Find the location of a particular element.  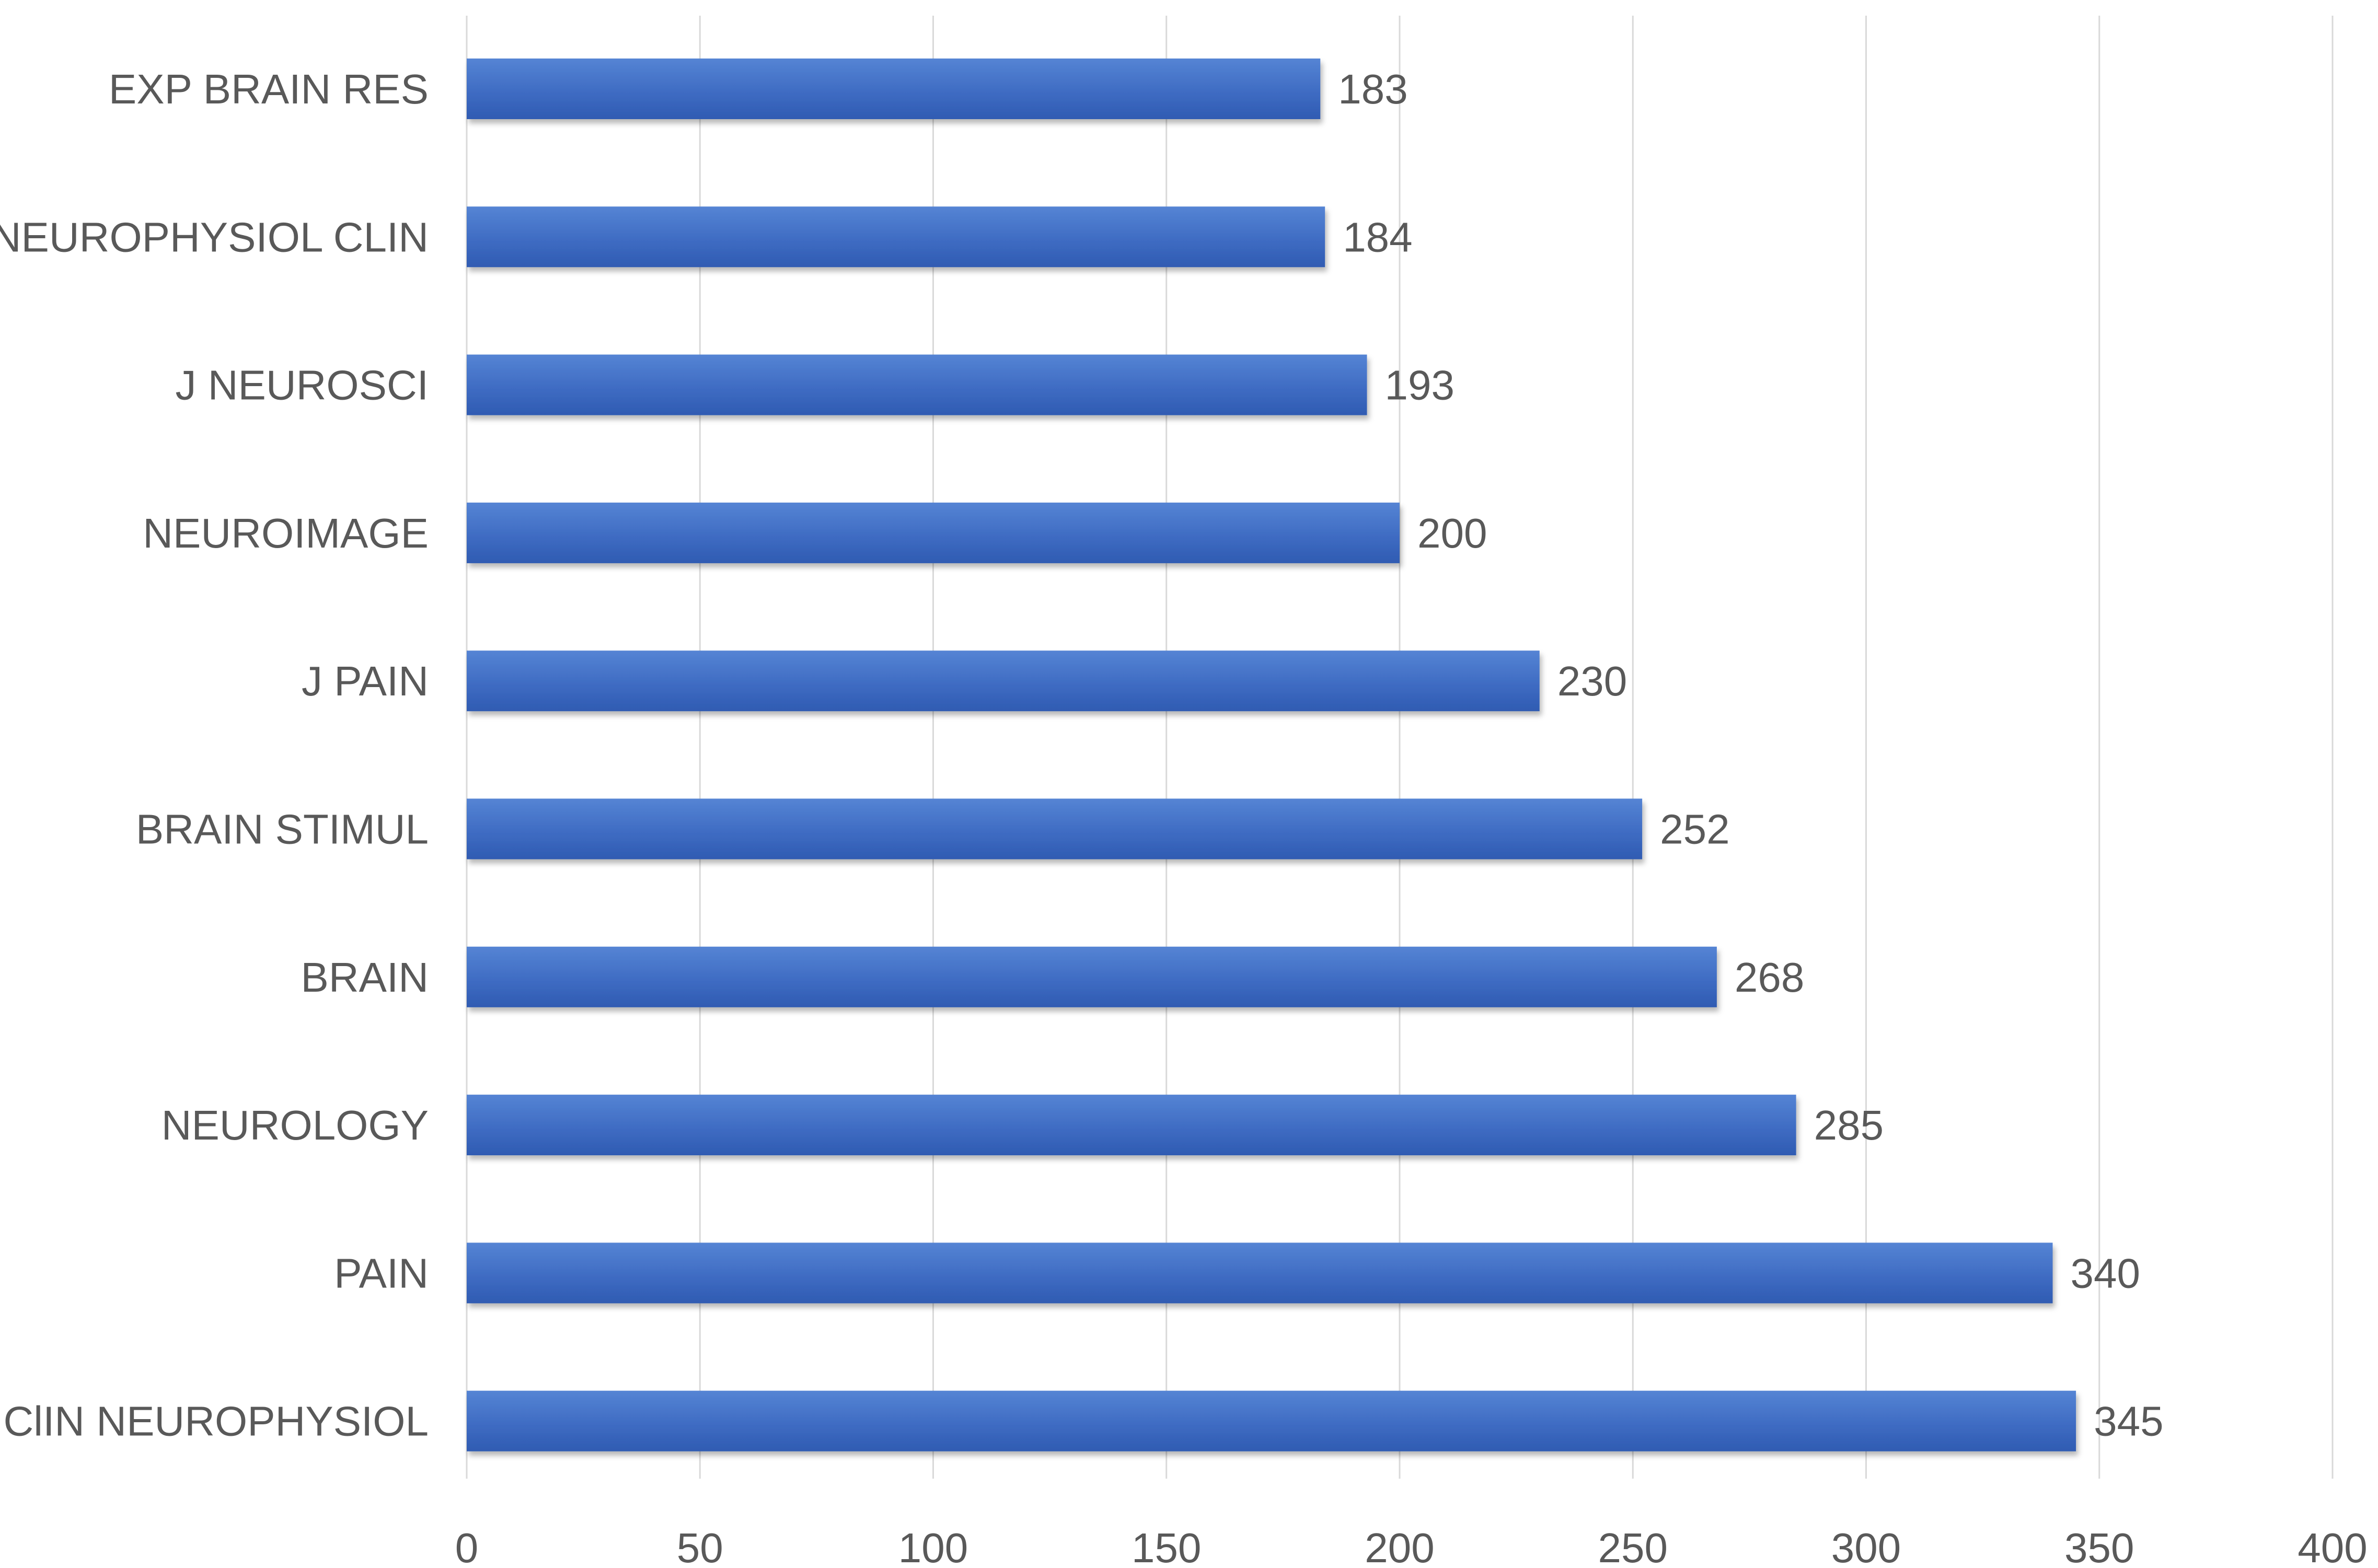

category-label: PAIN is located at coordinates (381, 1273).